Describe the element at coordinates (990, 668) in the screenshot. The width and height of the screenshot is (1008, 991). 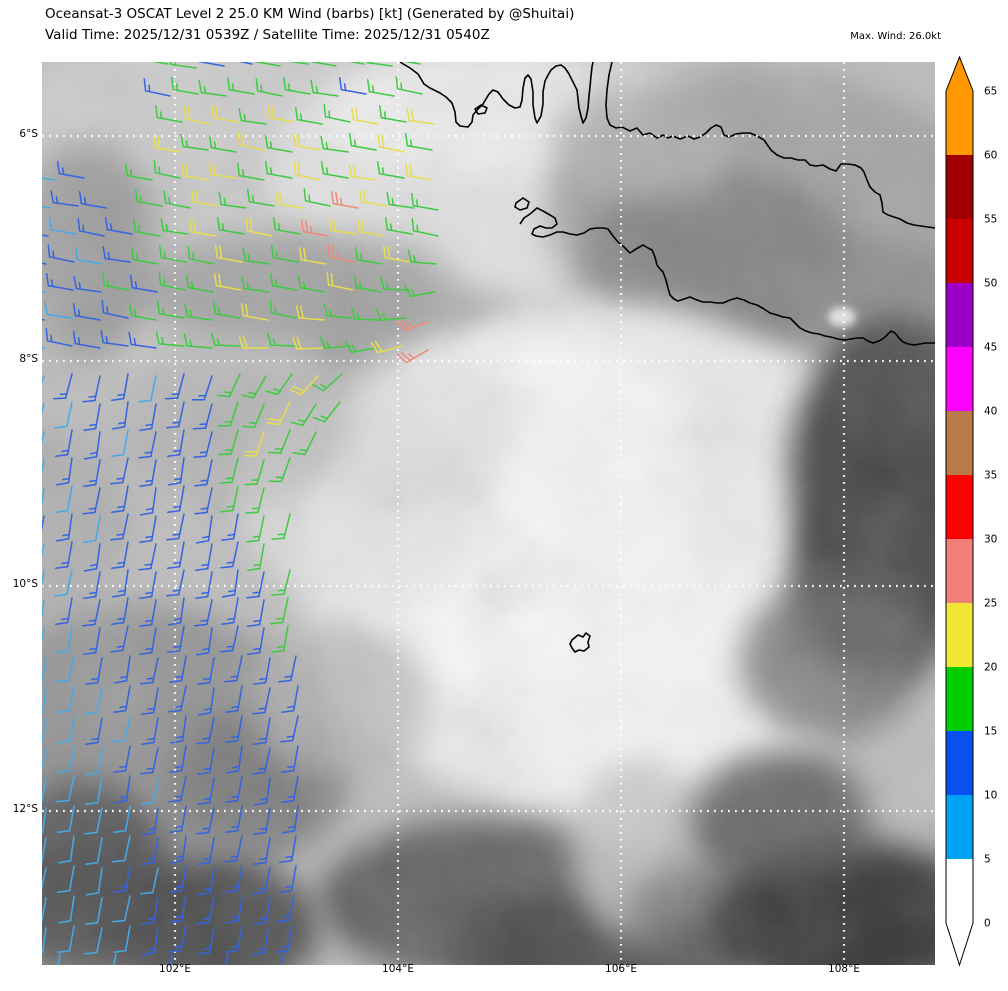
I see `colorbar-tick-label: 20` at that location.